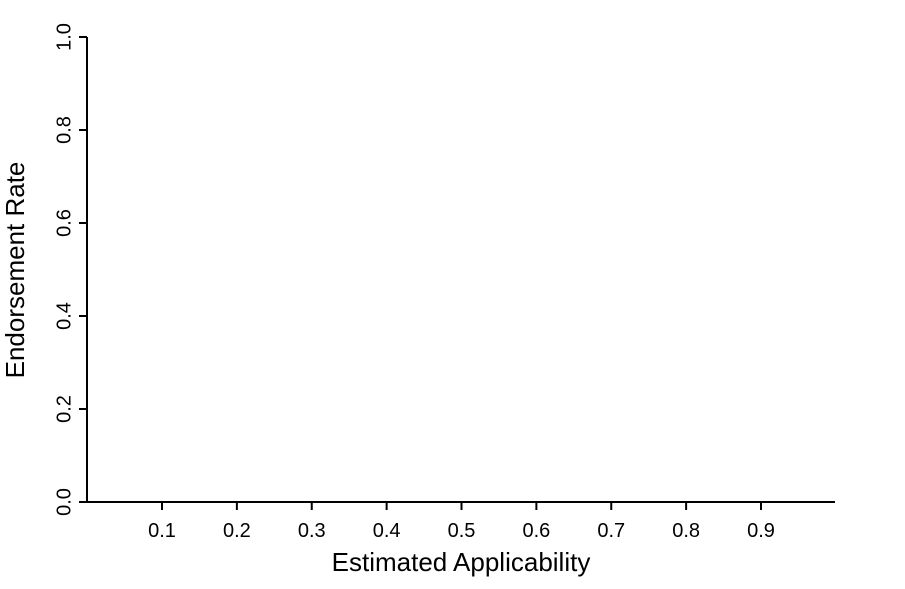 The height and width of the screenshot is (589, 905). Describe the element at coordinates (70, 269) in the screenshot. I see `y-axis: 0.0 0.2 0.4 0.6 0.8 1.0` at that location.